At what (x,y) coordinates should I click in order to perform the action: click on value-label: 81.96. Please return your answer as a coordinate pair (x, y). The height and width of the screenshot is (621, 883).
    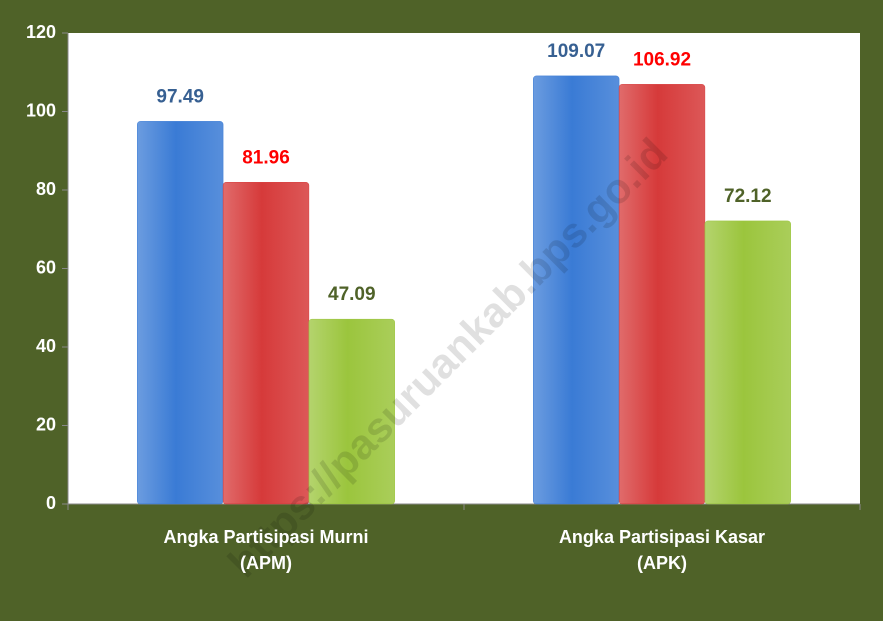
    Looking at the image, I should click on (266, 157).